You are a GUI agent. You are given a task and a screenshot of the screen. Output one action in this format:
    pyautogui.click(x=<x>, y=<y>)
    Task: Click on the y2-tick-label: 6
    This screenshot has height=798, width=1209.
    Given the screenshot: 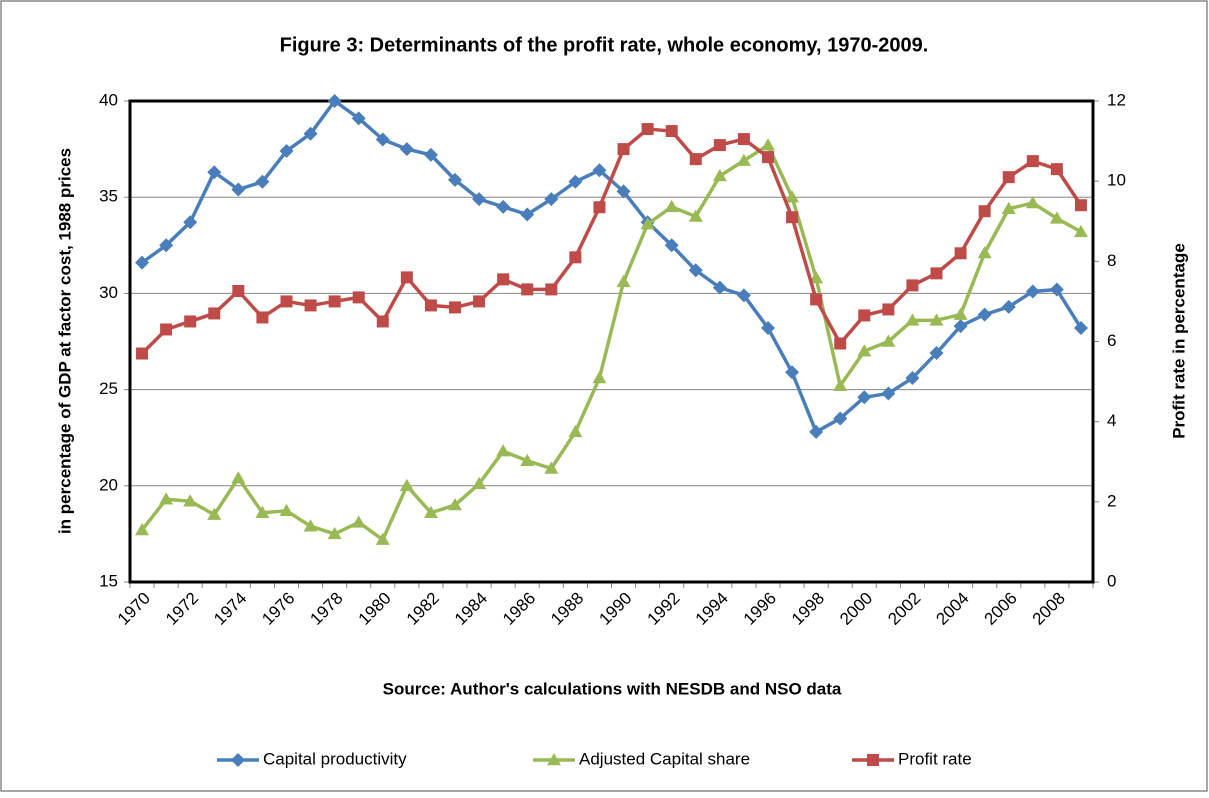 What is the action you would take?
    pyautogui.click(x=1111, y=340)
    